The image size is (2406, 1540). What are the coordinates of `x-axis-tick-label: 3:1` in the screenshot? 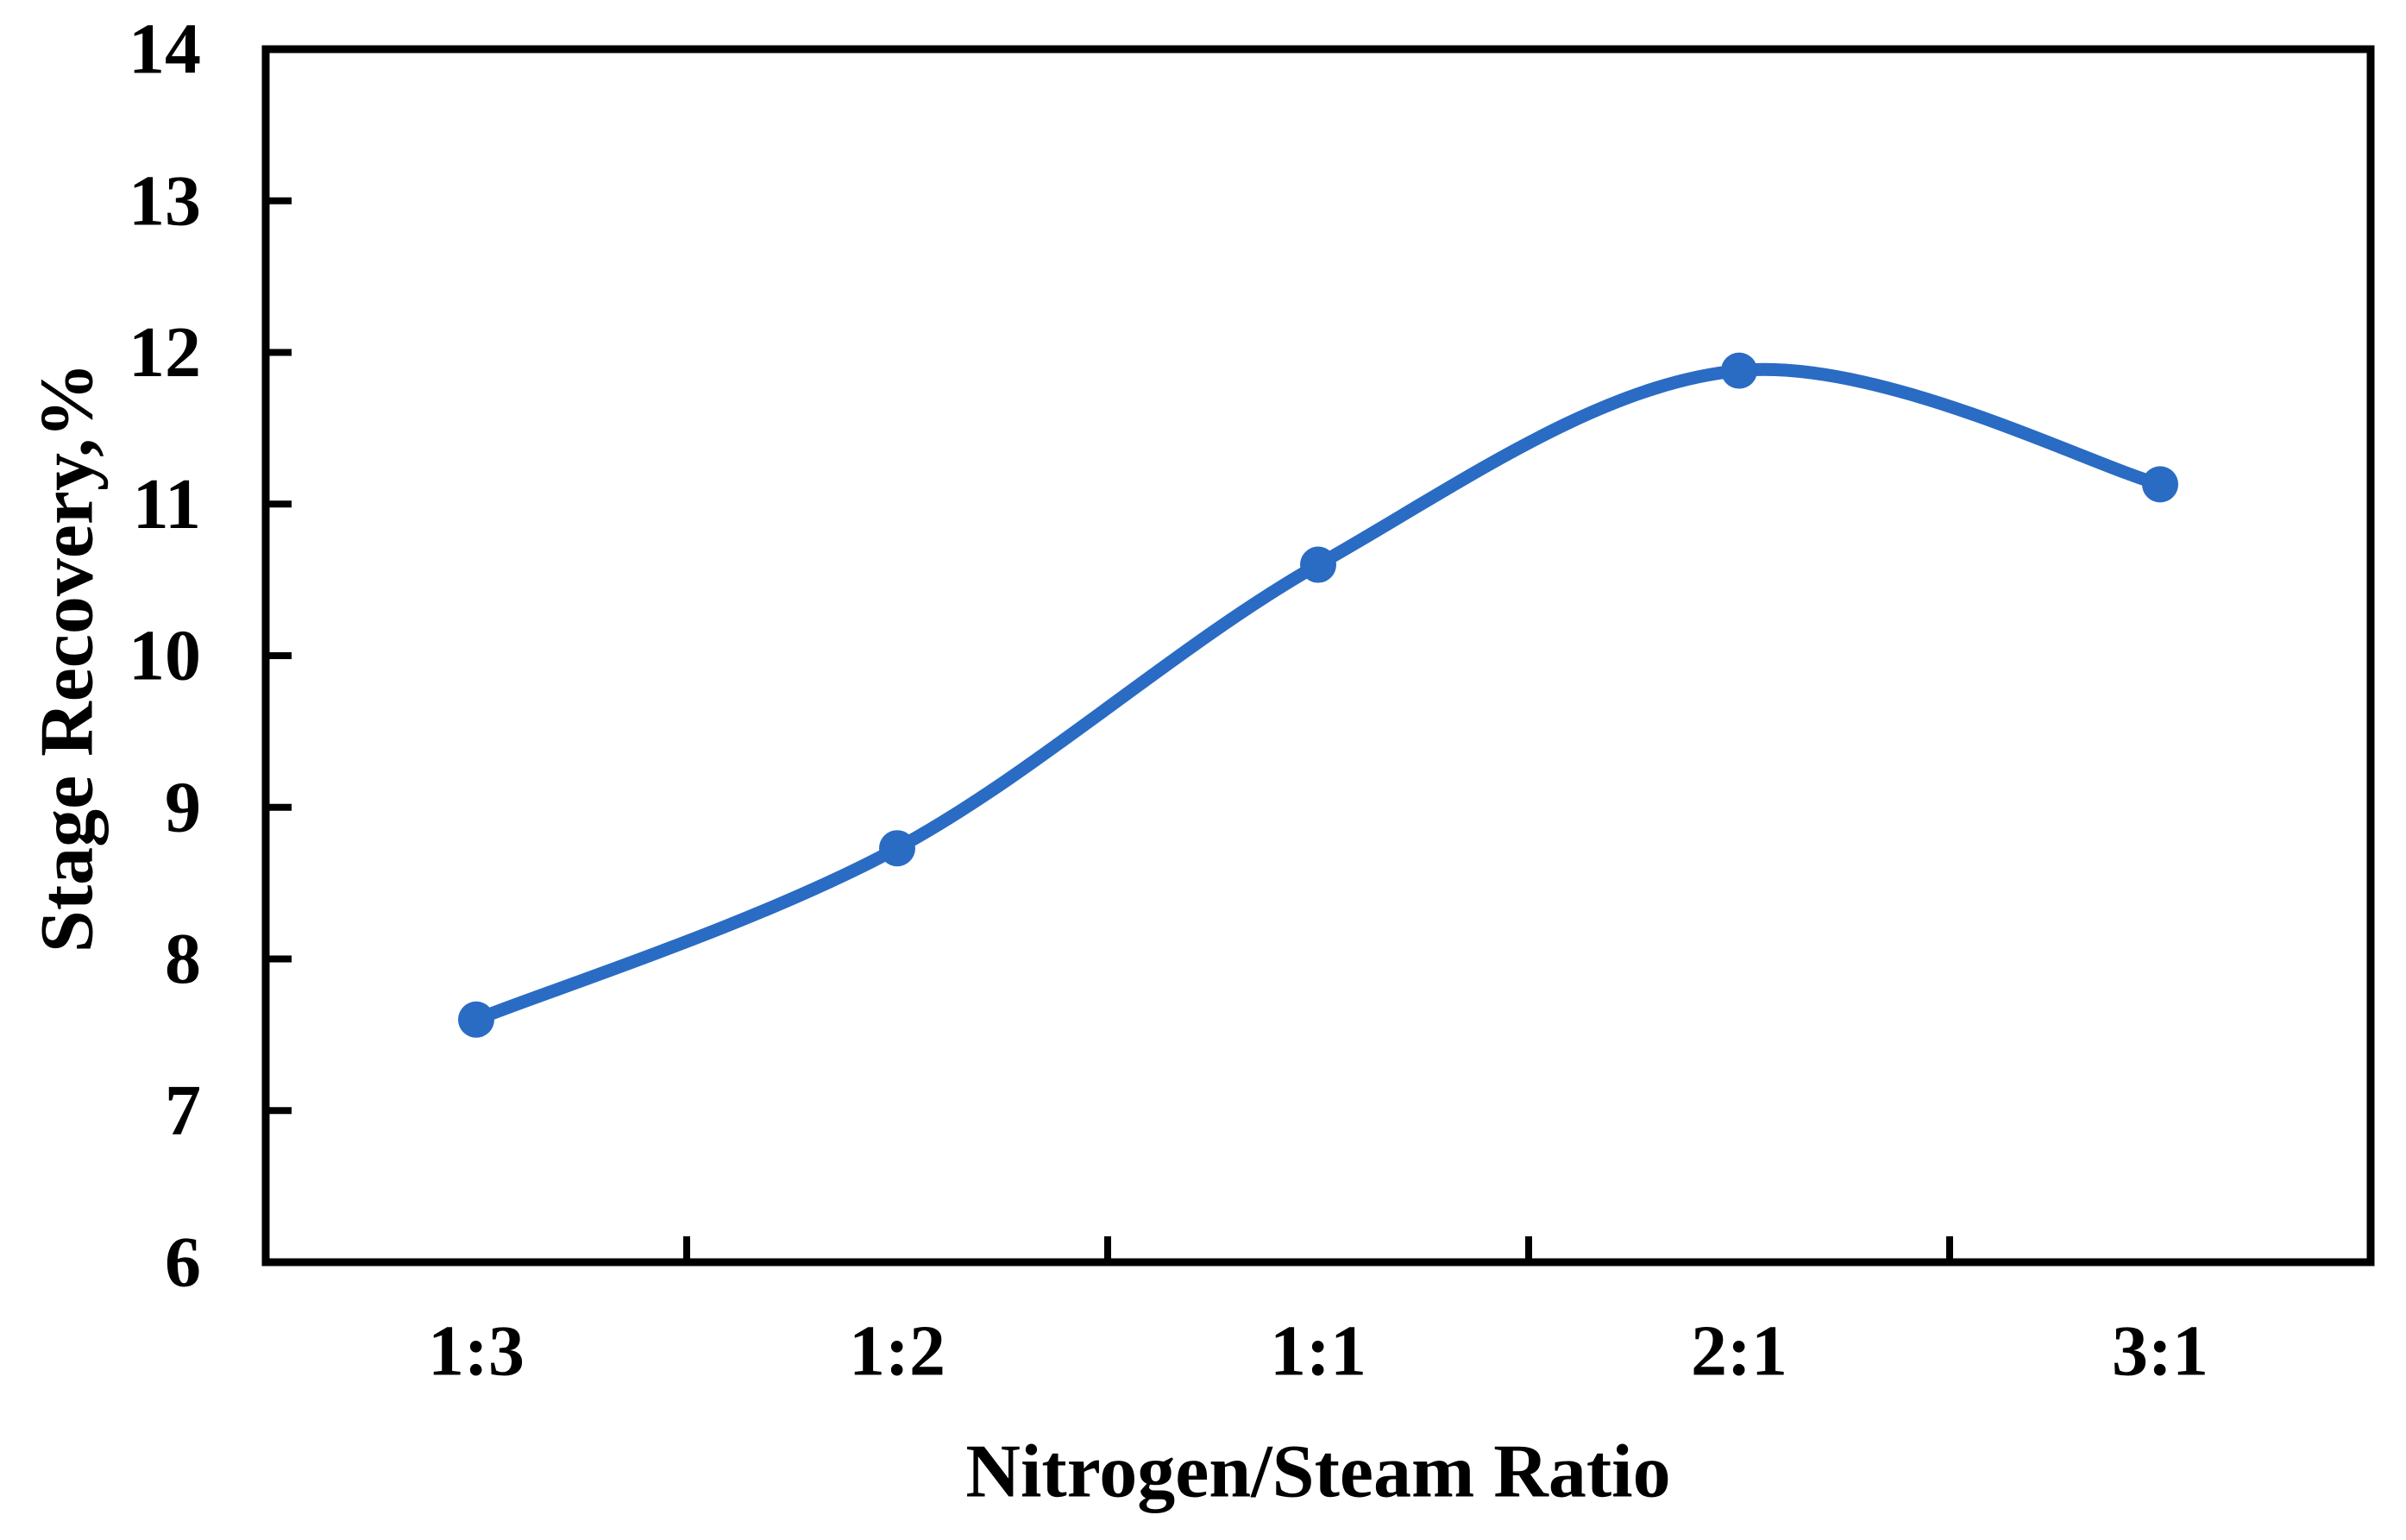 It's located at (2160, 1352).